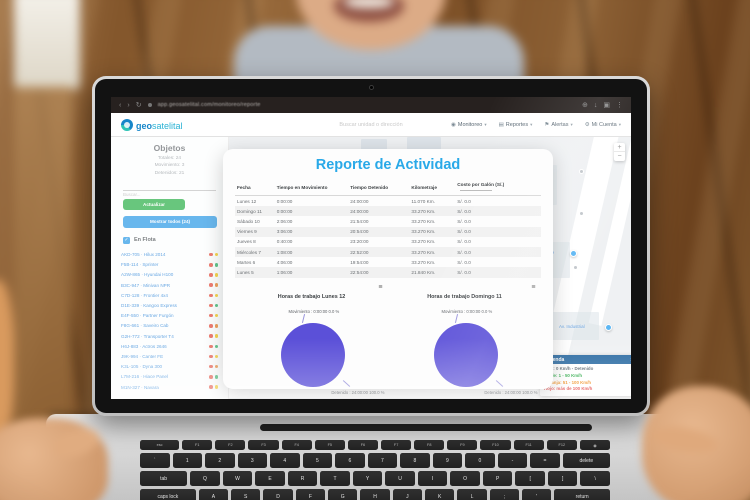 The image size is (750, 500). Describe the element at coordinates (144, 295) in the screenshot. I see `vehicle-link: C7D-128 · Frontier 4x4` at that location.